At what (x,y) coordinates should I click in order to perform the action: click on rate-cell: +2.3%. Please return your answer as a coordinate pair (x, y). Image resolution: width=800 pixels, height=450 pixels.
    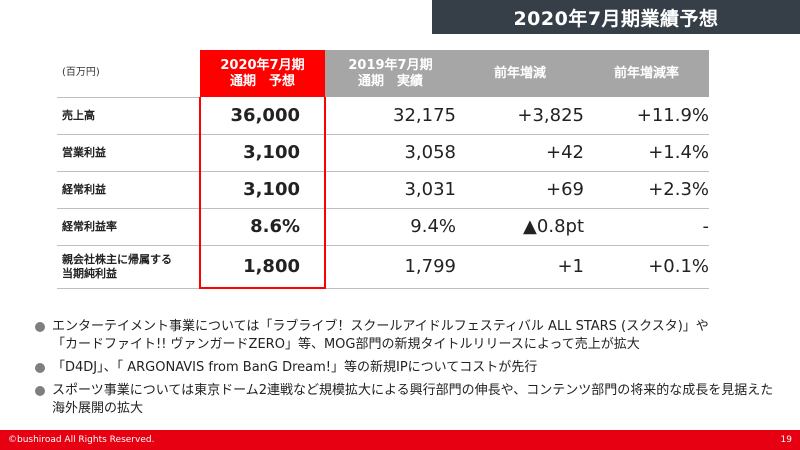
    Looking at the image, I should click on (646, 190).